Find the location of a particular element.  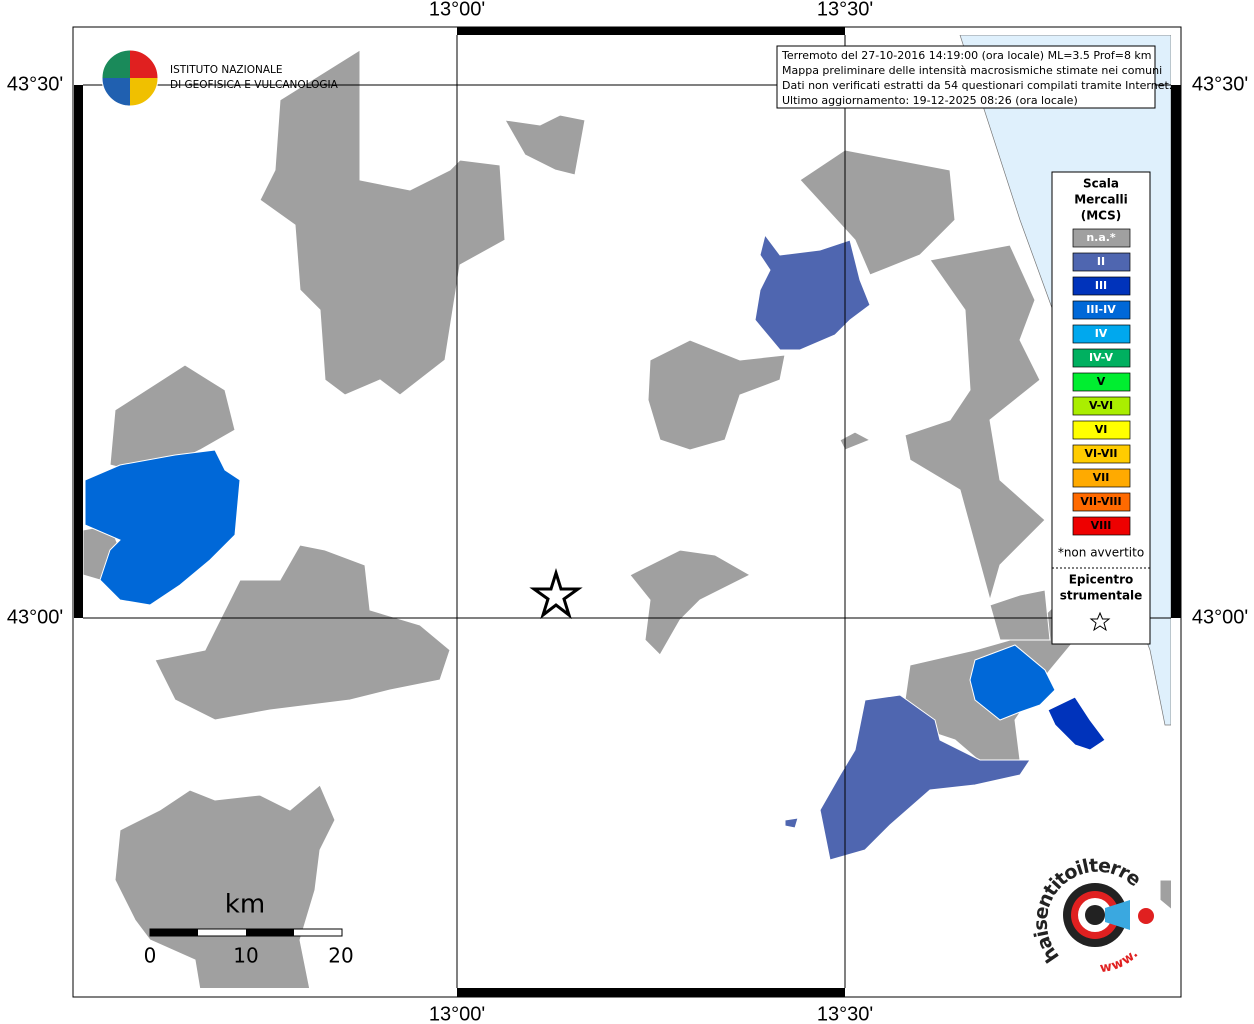

scale-bar: km 0 10 20 is located at coordinates (249, 929).